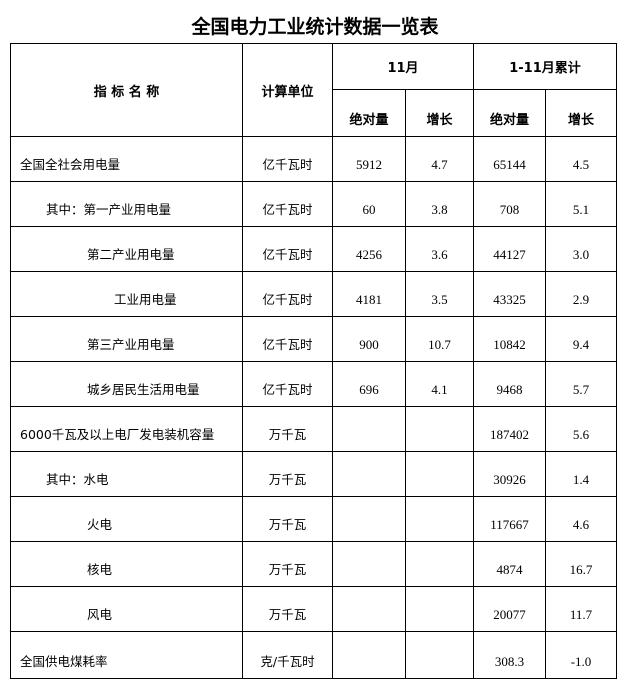 This screenshot has width=630, height=699. Describe the element at coordinates (509, 113) in the screenshot. I see `header-cumulative-absolute: 绝对量` at that location.